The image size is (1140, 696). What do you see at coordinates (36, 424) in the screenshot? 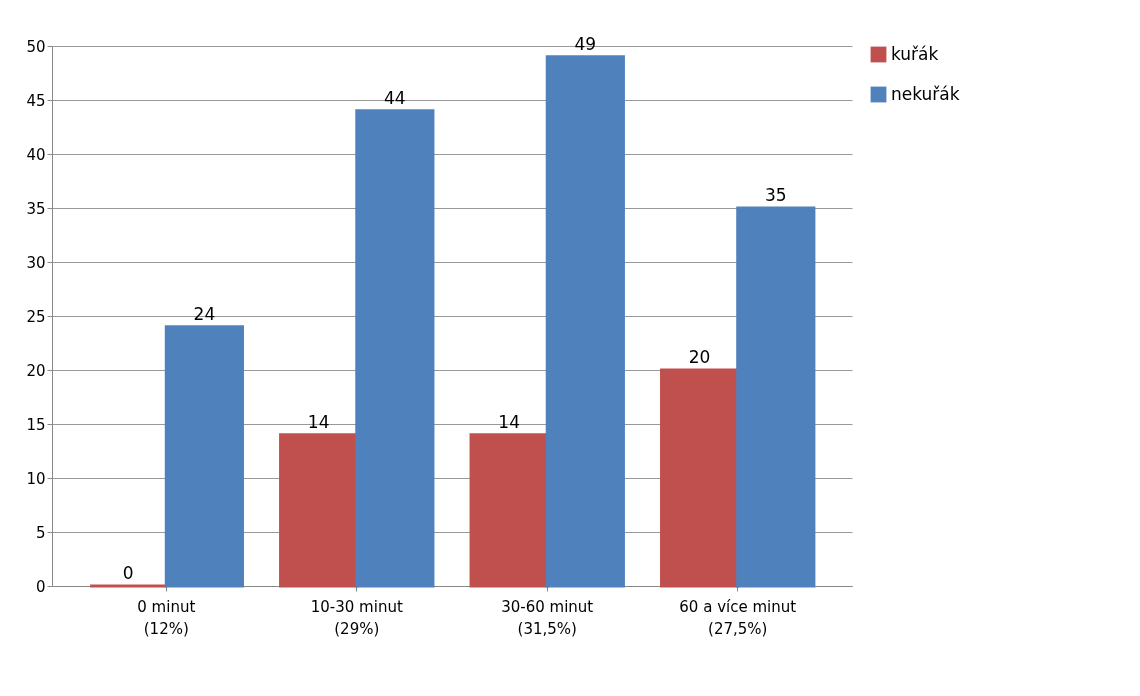
I see `y-tick-label: 15` at bounding box center [36, 424].